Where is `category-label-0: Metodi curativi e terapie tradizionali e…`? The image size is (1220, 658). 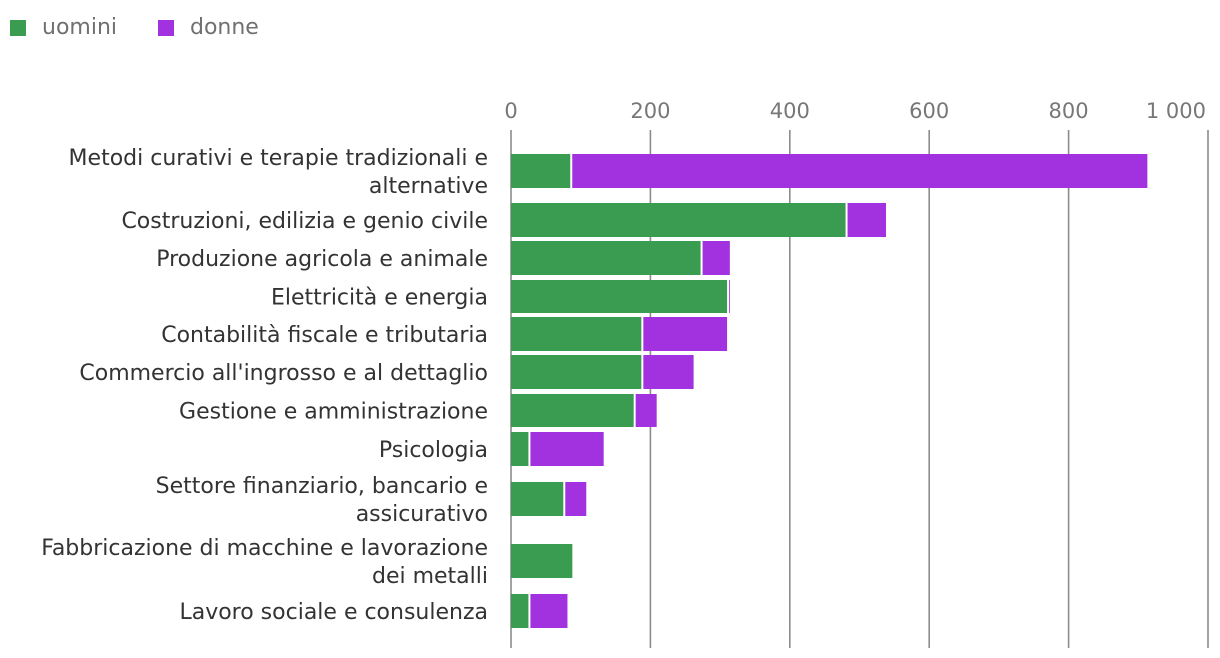 category-label-0: Metodi curativi e terapie tradizionali e… is located at coordinates (278, 172).